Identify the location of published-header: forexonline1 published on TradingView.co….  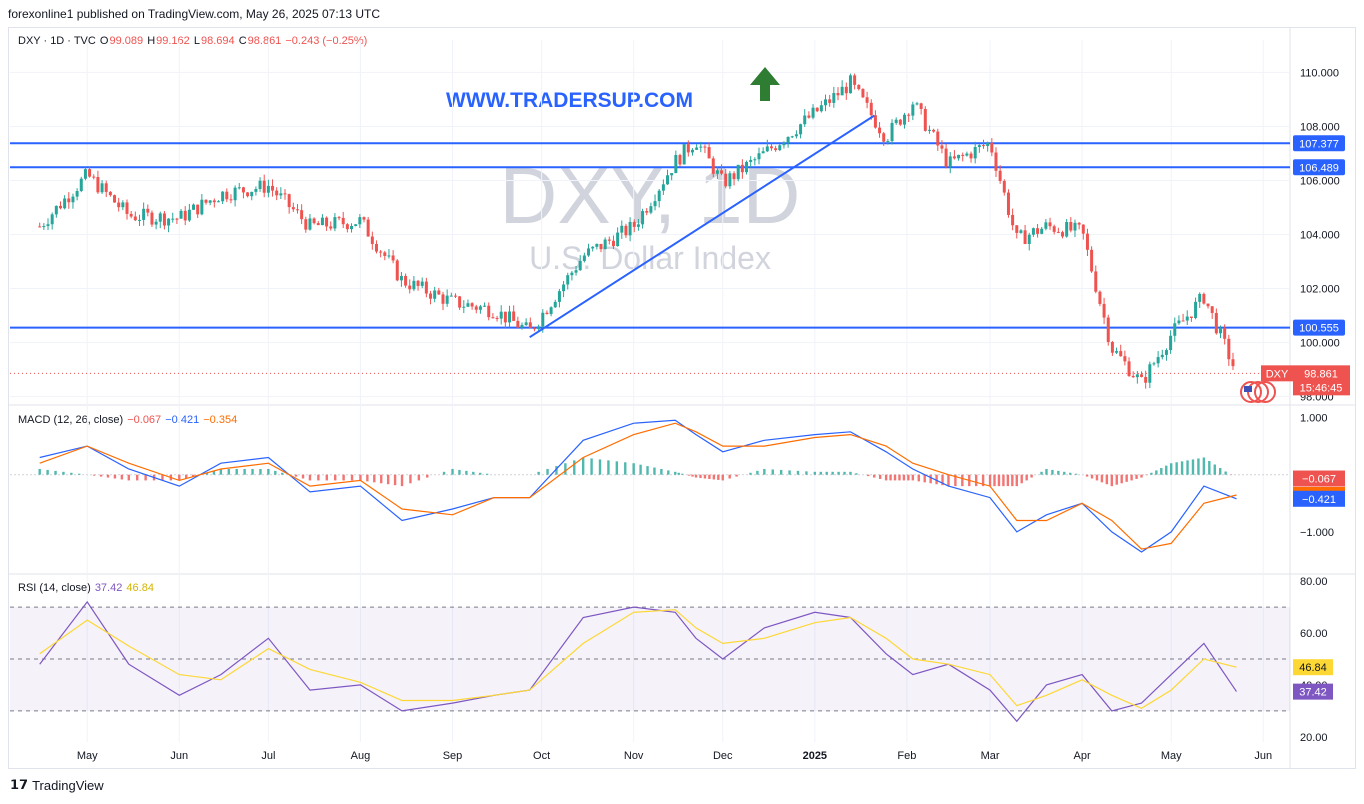
(194, 14).